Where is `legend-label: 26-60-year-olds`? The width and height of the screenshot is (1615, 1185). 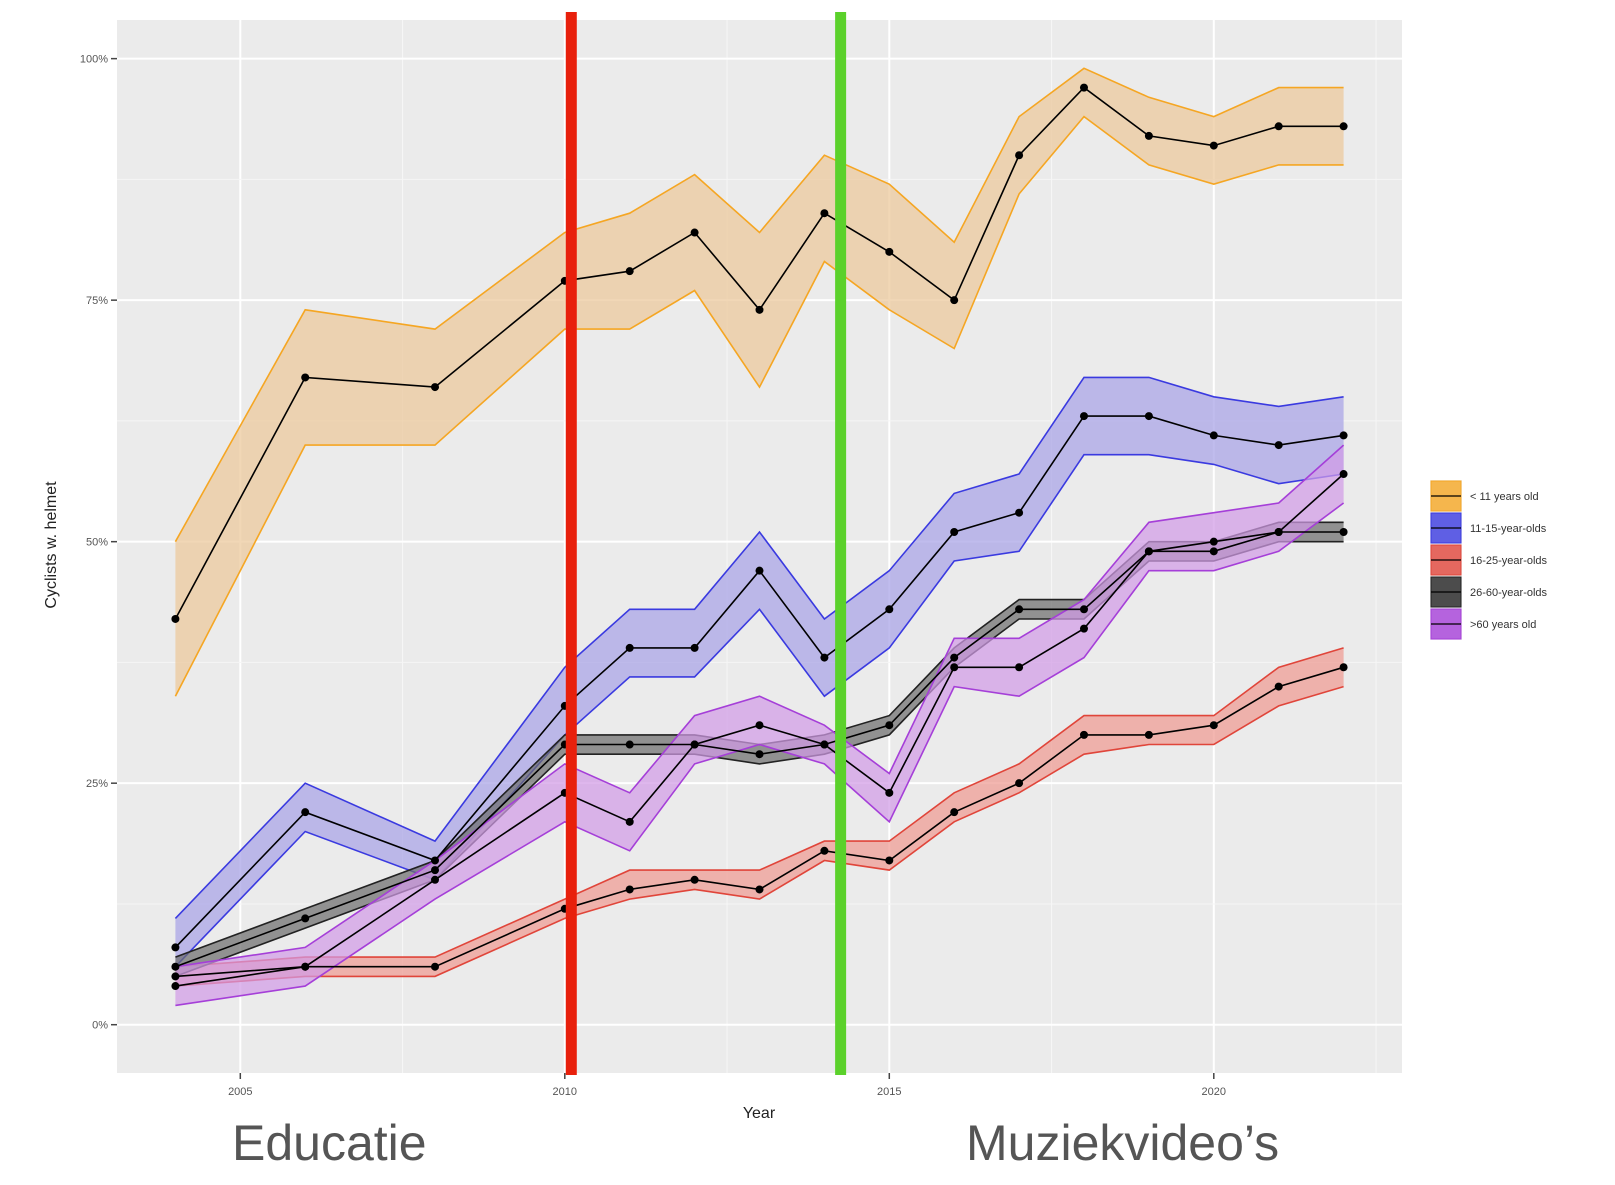
legend-label: 26-60-year-olds is located at coordinates (1509, 593).